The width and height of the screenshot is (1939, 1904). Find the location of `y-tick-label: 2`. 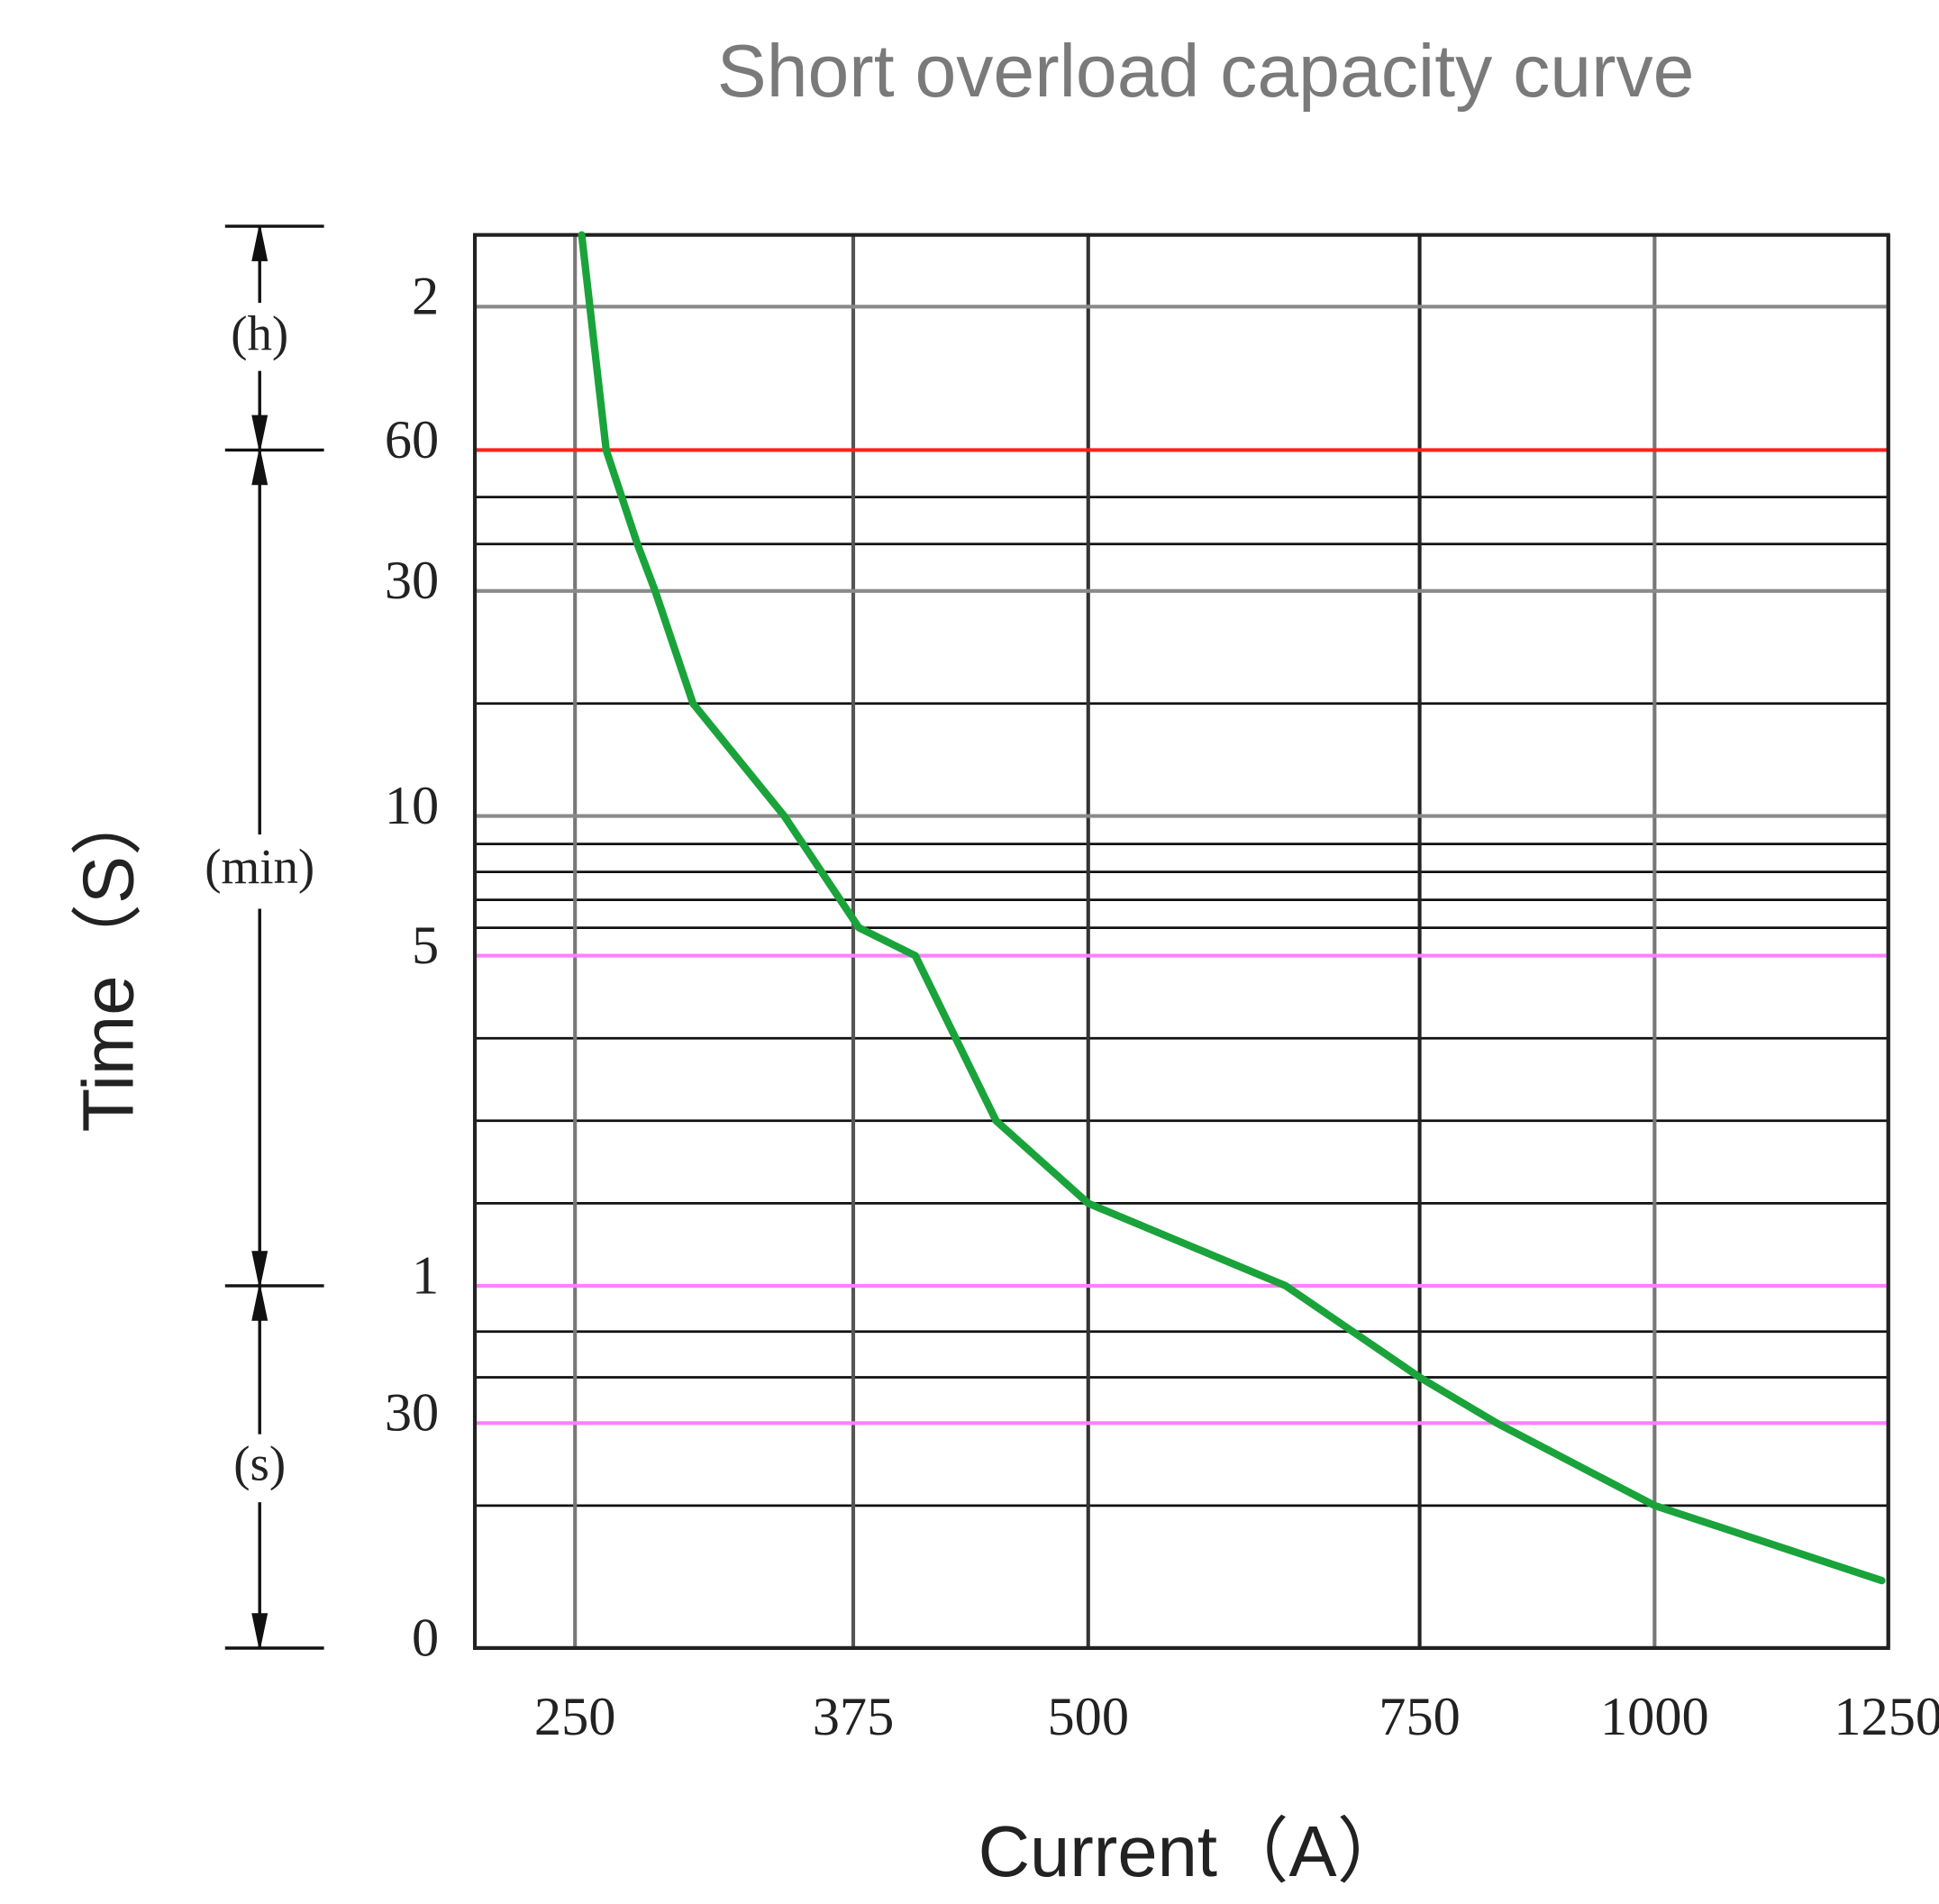

y-tick-label: 2 is located at coordinates (425, 297).